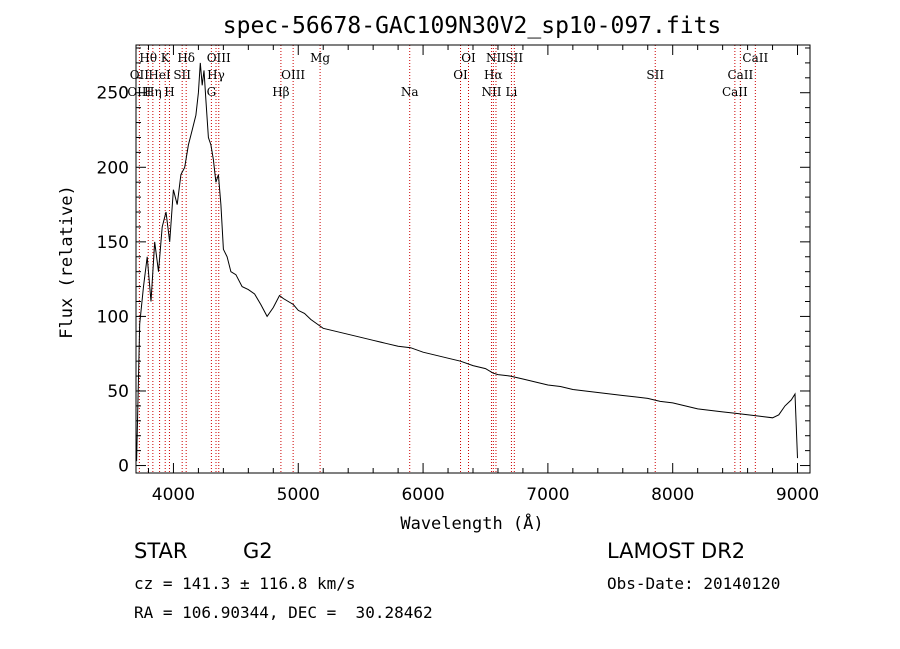 This screenshot has width=900, height=649. I want to click on line-label-22: Hβ, so click(280, 92).